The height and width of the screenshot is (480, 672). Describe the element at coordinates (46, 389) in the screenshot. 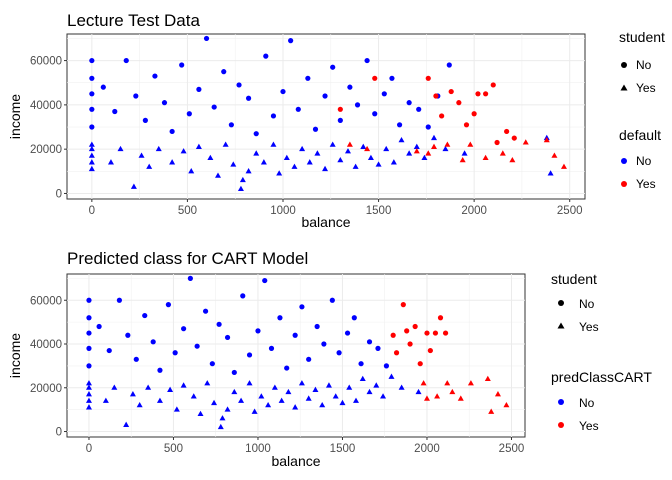

I see `y-tick-label: 20000` at that location.